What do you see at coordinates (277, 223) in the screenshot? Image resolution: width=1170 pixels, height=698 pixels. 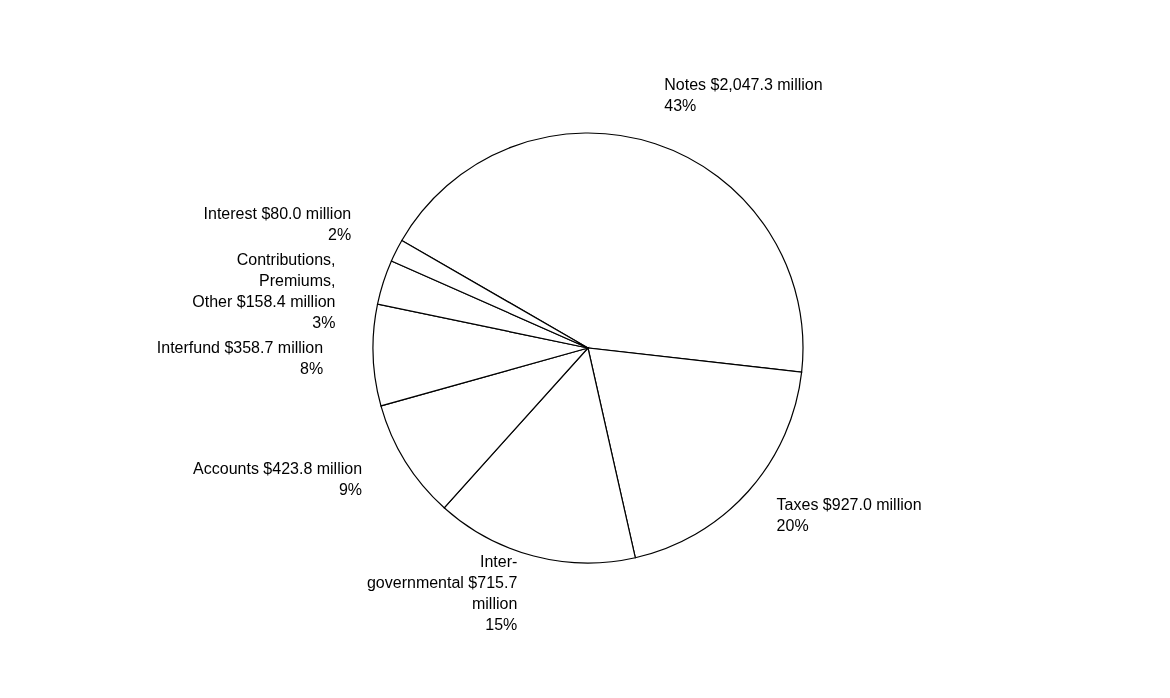 I see `slice-label: Interest $80.0 million 2%` at bounding box center [277, 223].